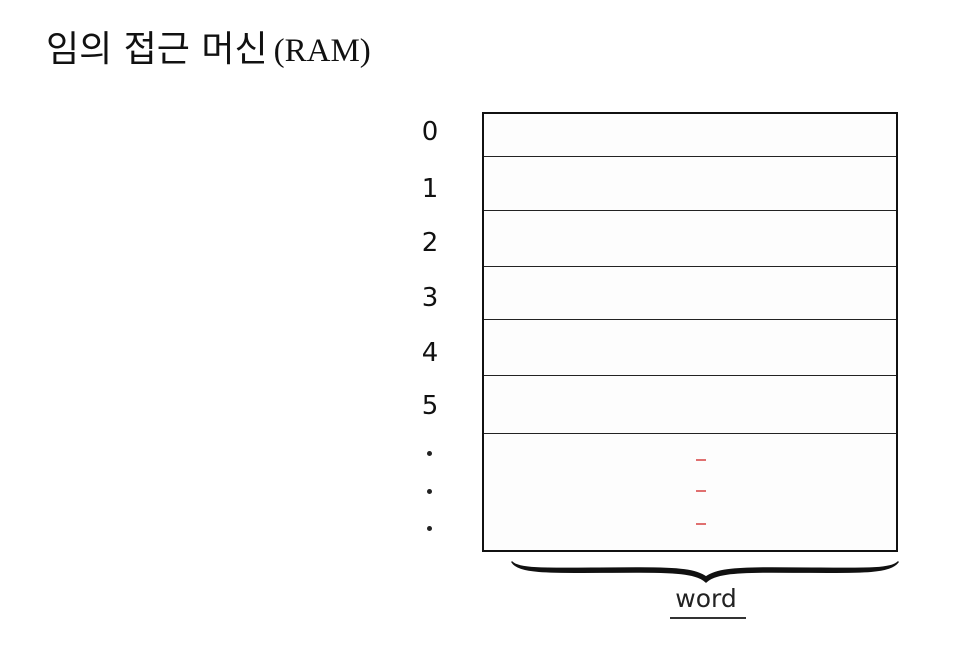 Image resolution: width=974 pixels, height=656 pixels. I want to click on address-label-5: 5, so click(430, 406).